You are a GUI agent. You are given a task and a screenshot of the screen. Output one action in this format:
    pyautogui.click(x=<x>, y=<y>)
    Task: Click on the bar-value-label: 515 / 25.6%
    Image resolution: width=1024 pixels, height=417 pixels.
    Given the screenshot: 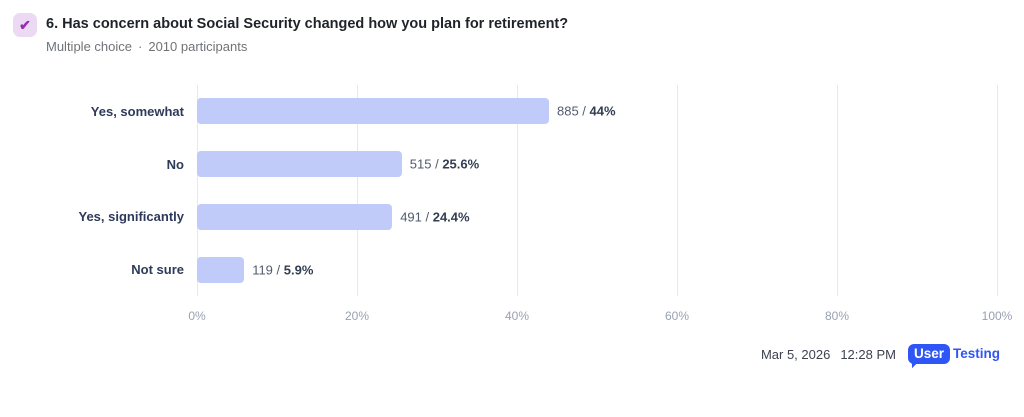 What is the action you would take?
    pyautogui.click(x=444, y=164)
    